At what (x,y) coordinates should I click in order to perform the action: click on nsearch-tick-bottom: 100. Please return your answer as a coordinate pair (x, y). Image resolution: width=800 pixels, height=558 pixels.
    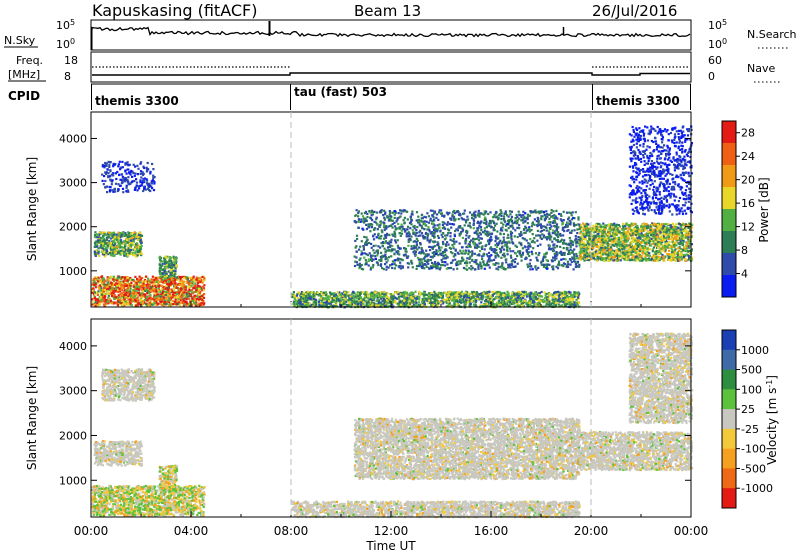
    Looking at the image, I should click on (717, 44).